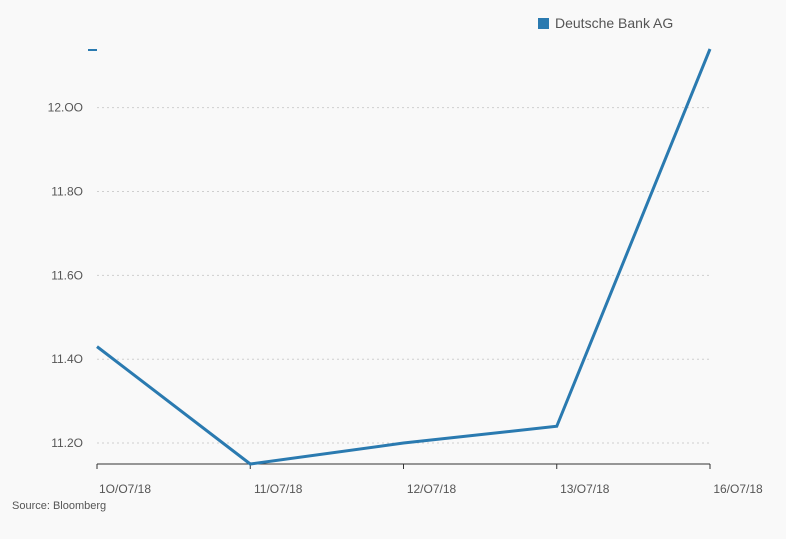 The image size is (786, 539). What do you see at coordinates (67, 443) in the screenshot?
I see `y-tick-label: 11.2O` at bounding box center [67, 443].